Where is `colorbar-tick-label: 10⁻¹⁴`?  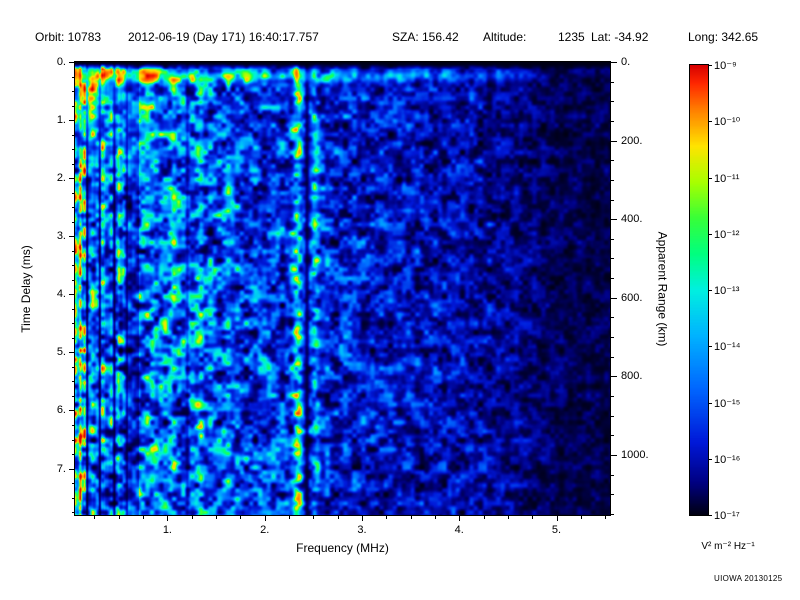 colorbar-tick-label: 10⁻¹⁴ is located at coordinates (727, 347).